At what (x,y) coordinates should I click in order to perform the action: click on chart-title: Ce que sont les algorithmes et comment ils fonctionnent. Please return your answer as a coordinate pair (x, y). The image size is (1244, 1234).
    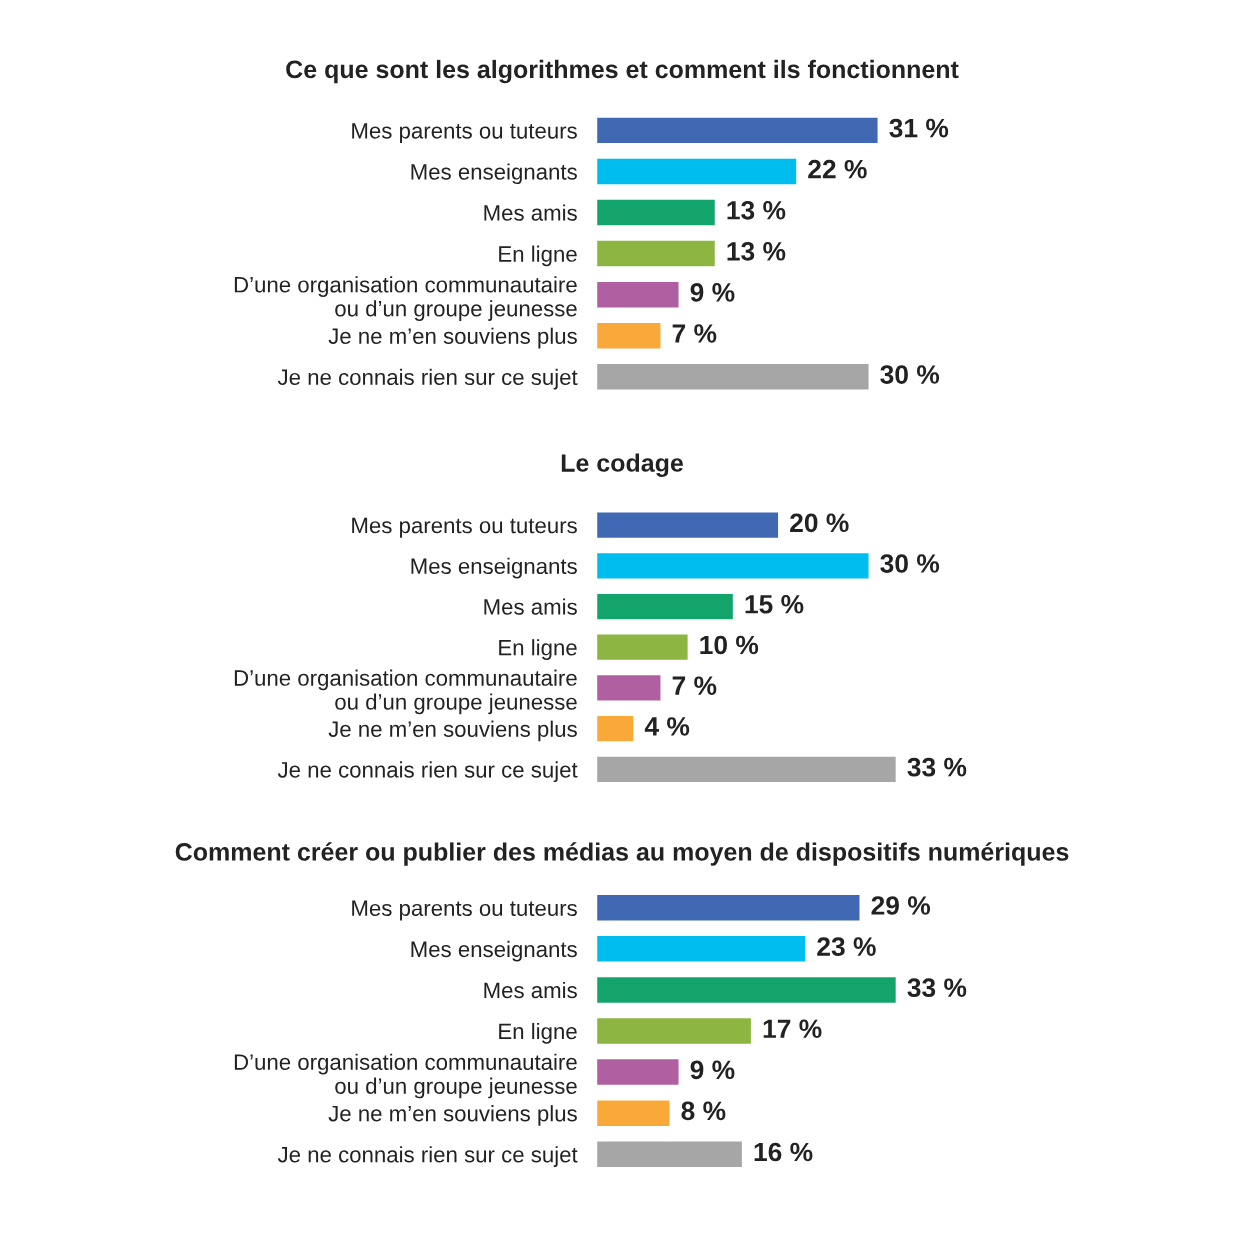
    Looking at the image, I should click on (622, 71).